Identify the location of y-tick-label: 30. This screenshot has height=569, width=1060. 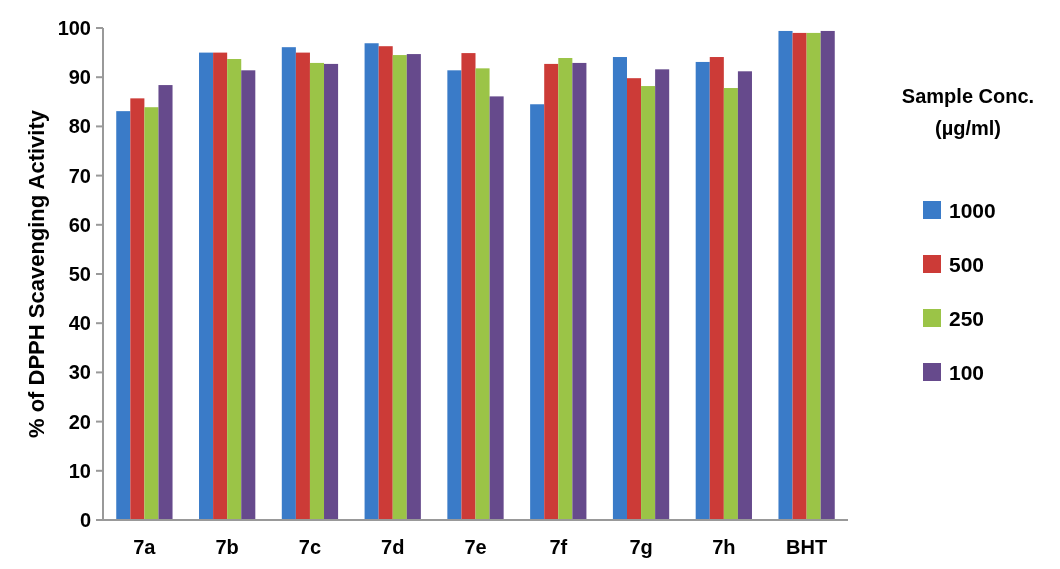
(79, 372).